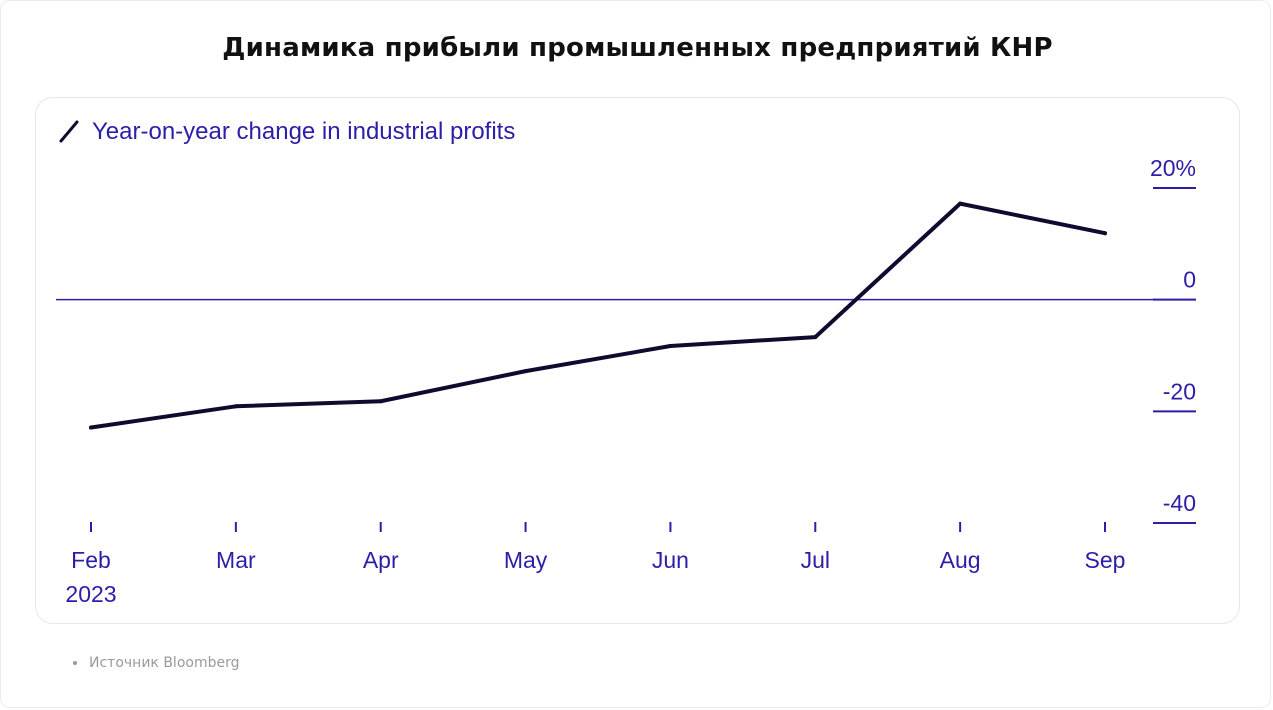  What do you see at coordinates (75, 663) in the screenshot?
I see `bullet-dot` at bounding box center [75, 663].